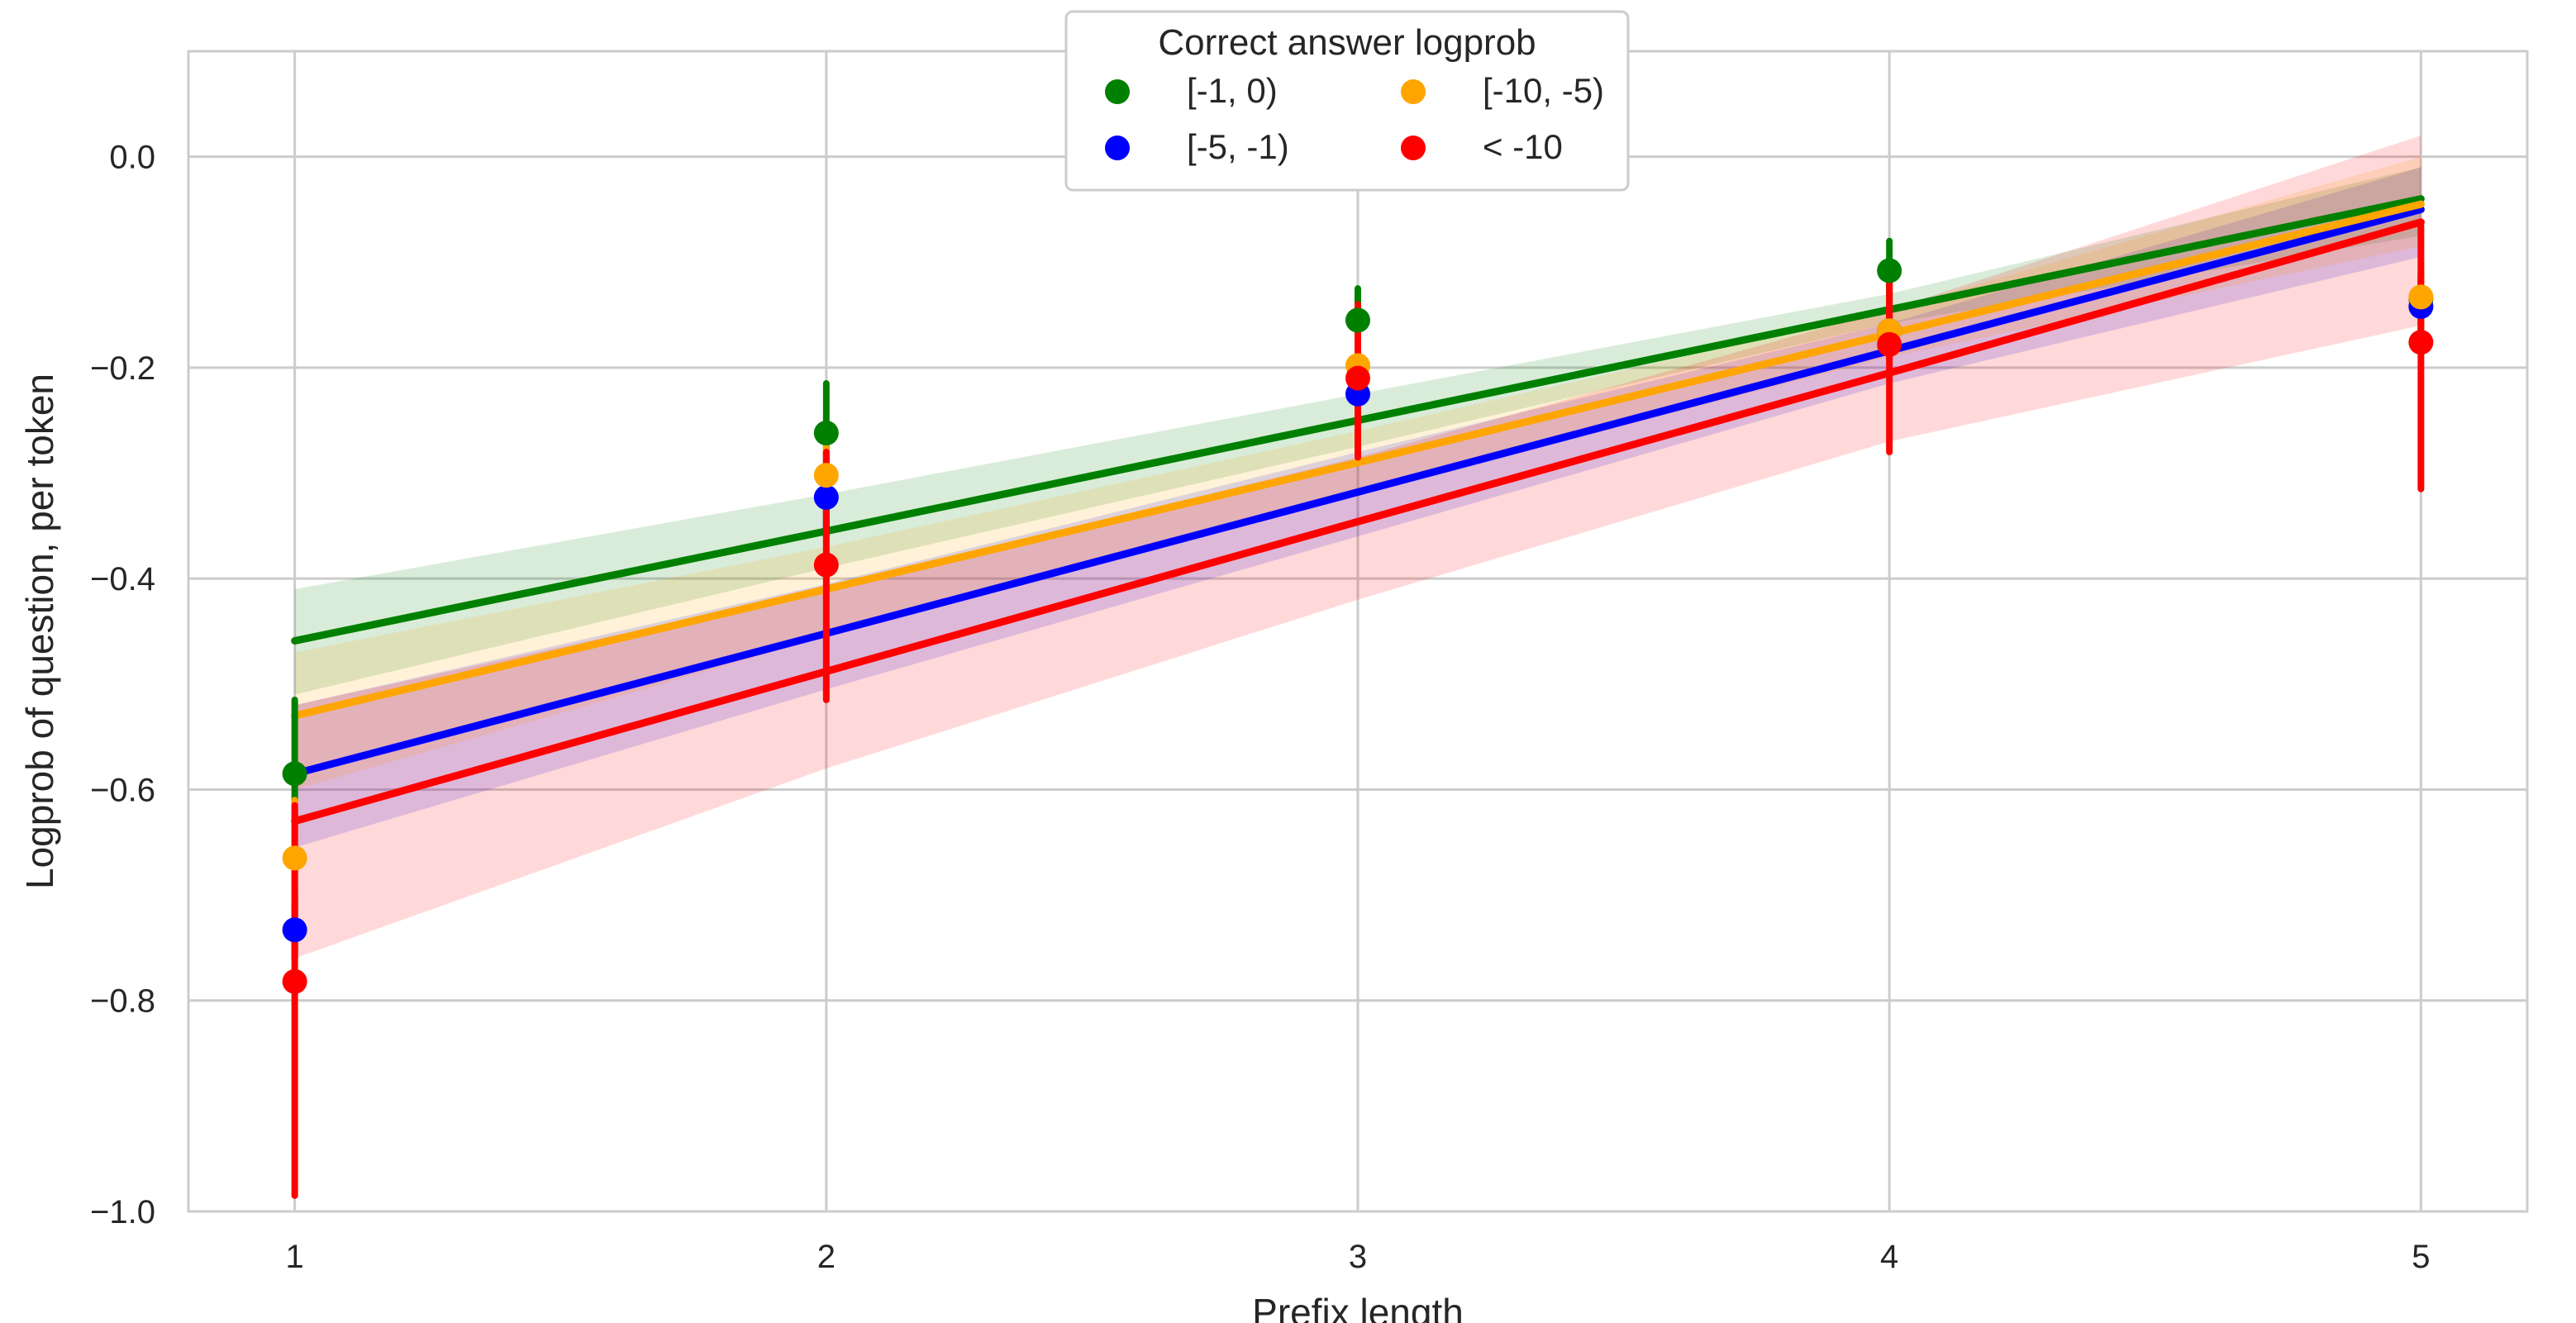  What do you see at coordinates (1358, 1257) in the screenshot?
I see `x-tick-label: 3` at bounding box center [1358, 1257].